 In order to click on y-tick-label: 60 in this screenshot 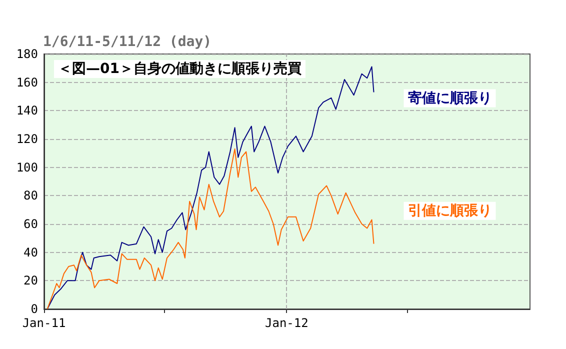, I will do `click(31, 224)`.